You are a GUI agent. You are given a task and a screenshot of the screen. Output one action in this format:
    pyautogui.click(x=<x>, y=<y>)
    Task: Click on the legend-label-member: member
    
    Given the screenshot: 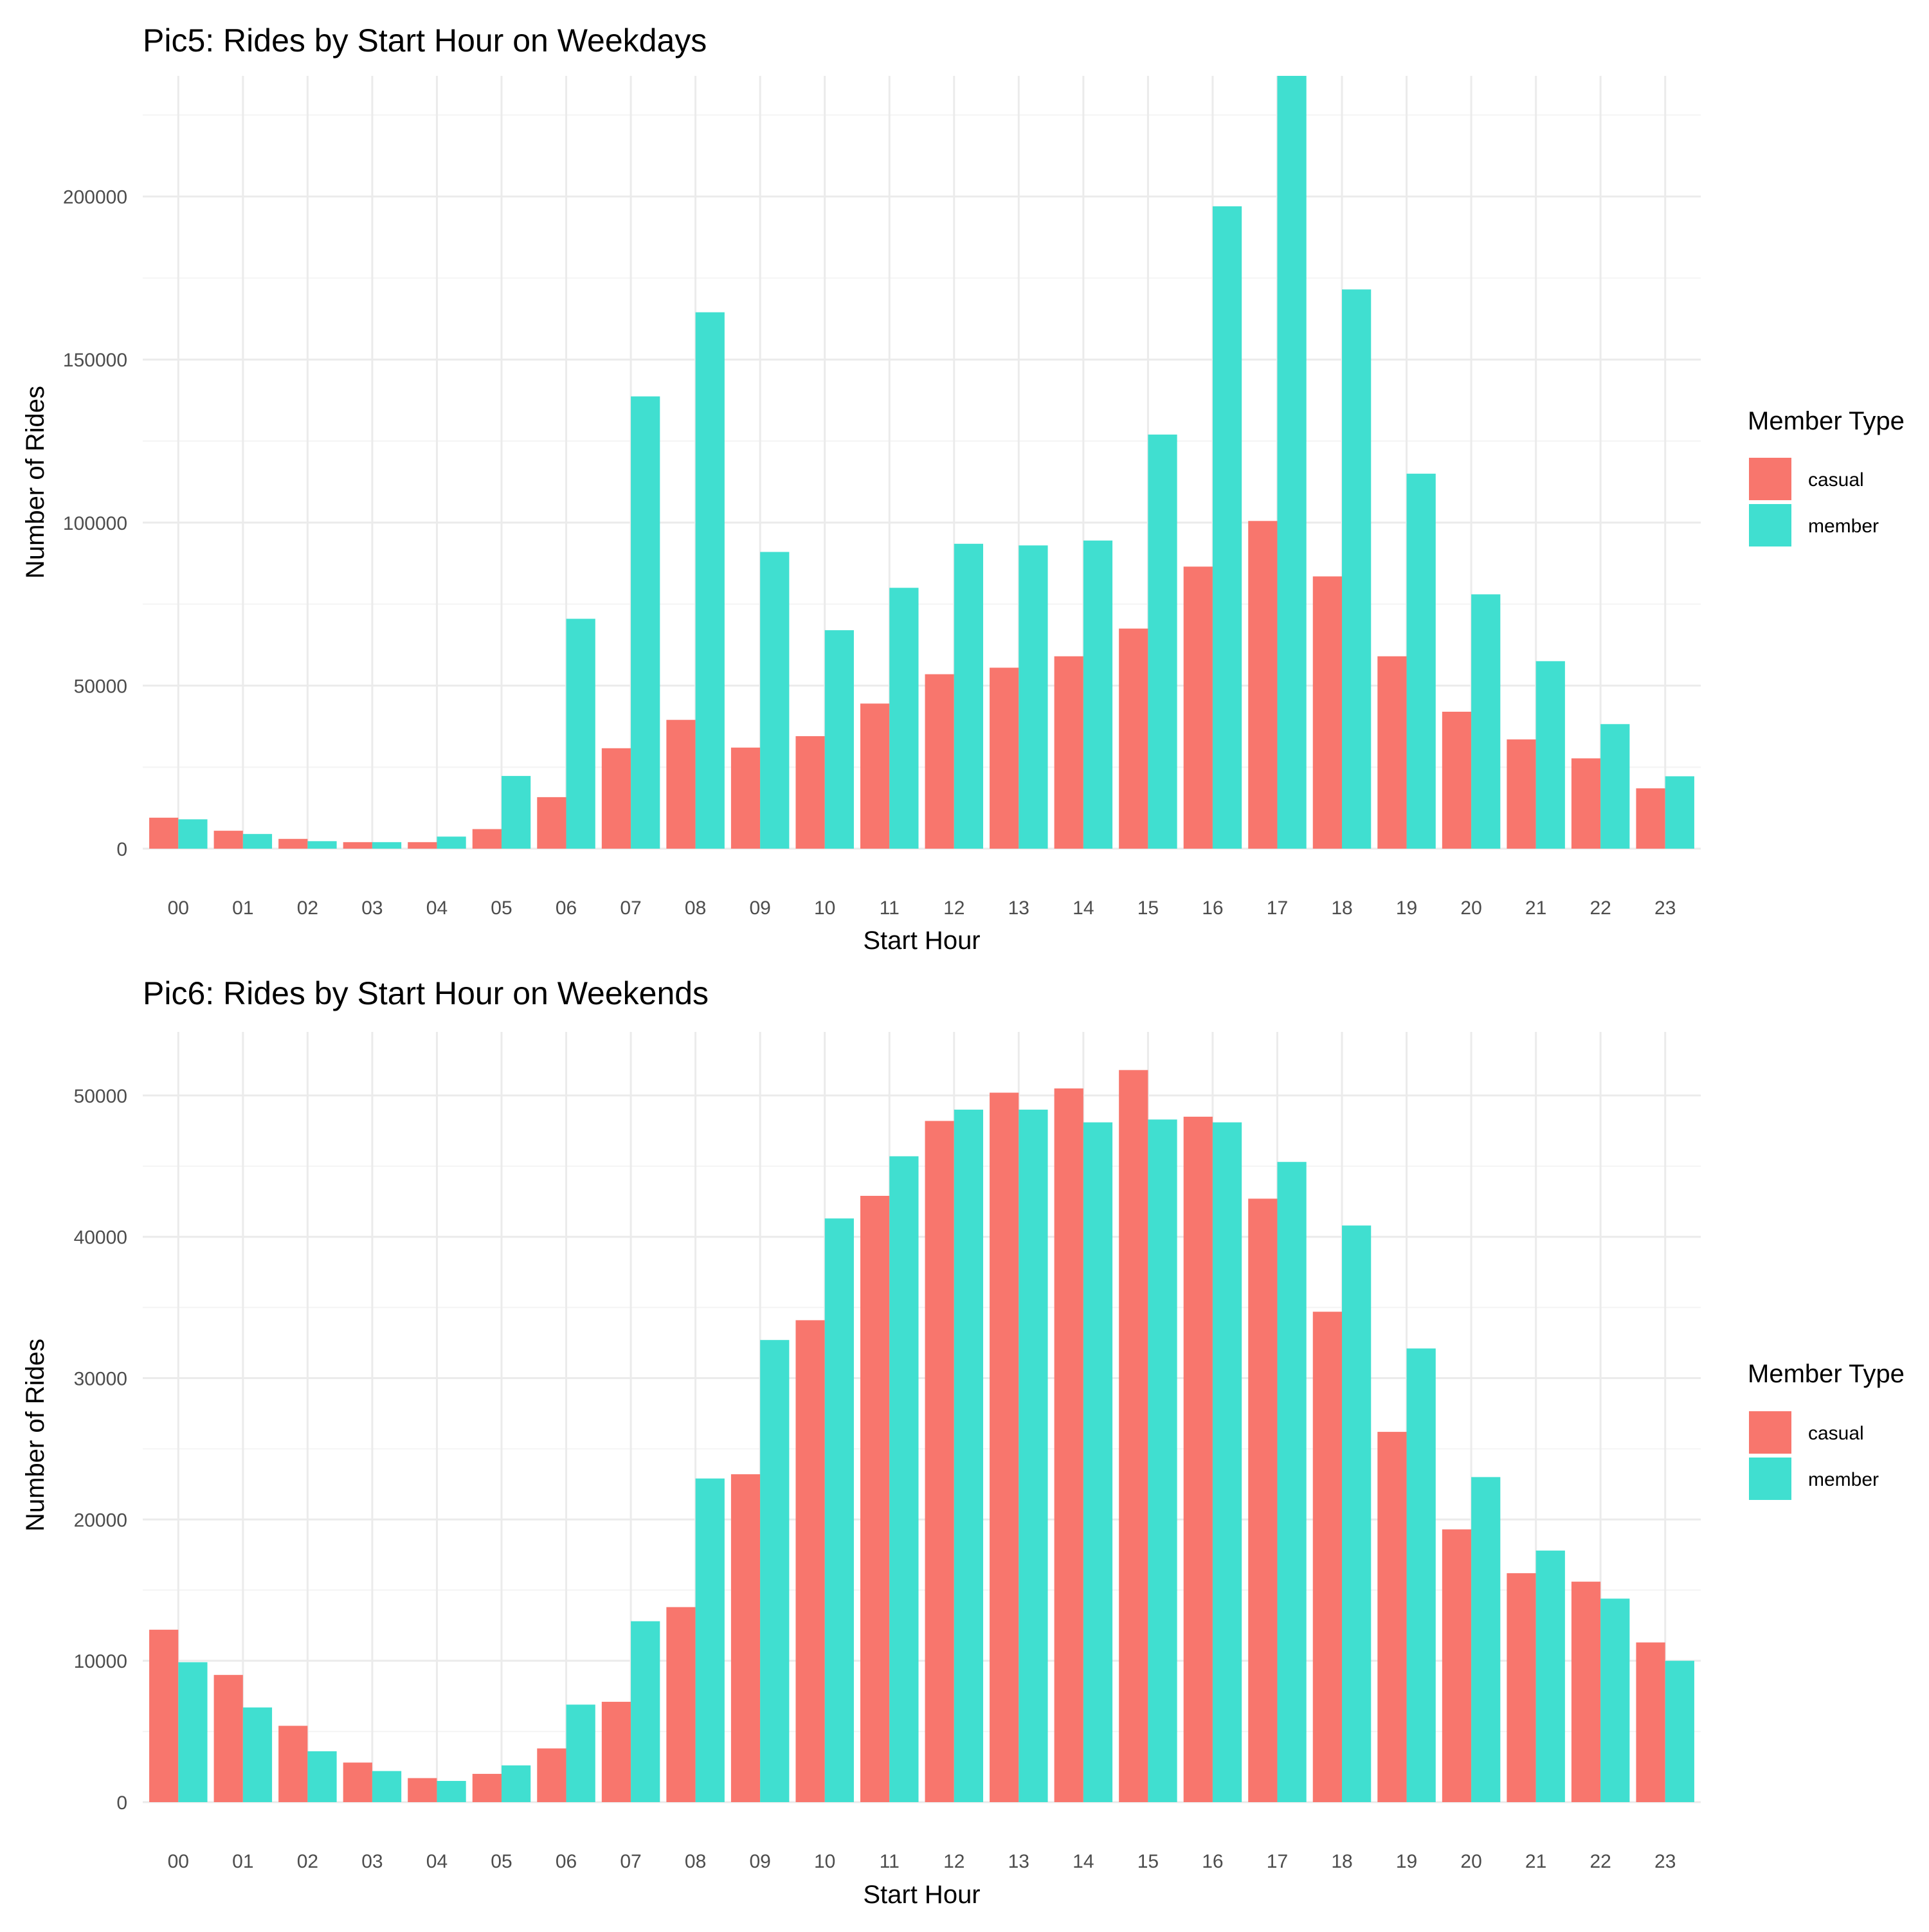 What is the action you would take?
    pyautogui.click(x=1844, y=526)
    